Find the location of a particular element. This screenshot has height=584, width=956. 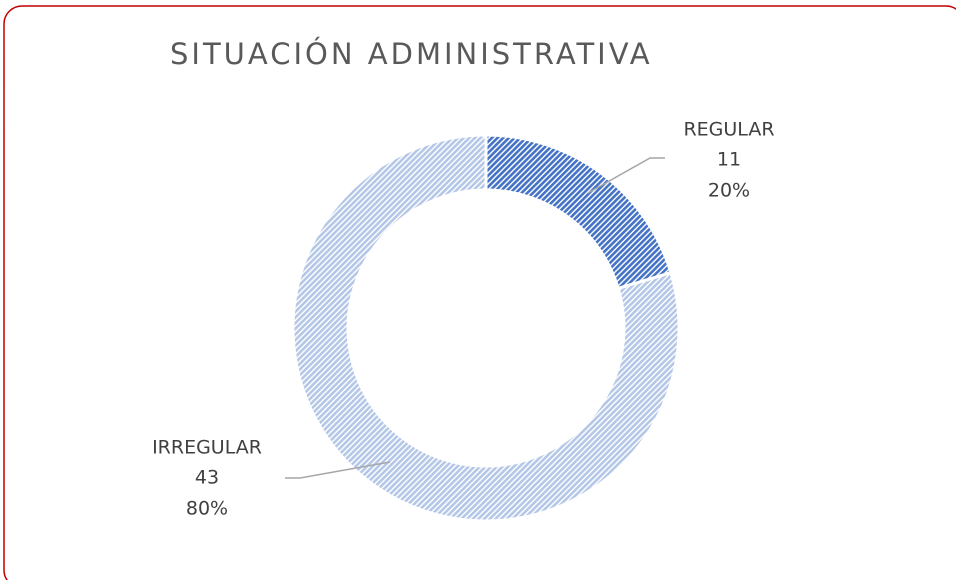

data-label-category: REGULAR is located at coordinates (728, 130).